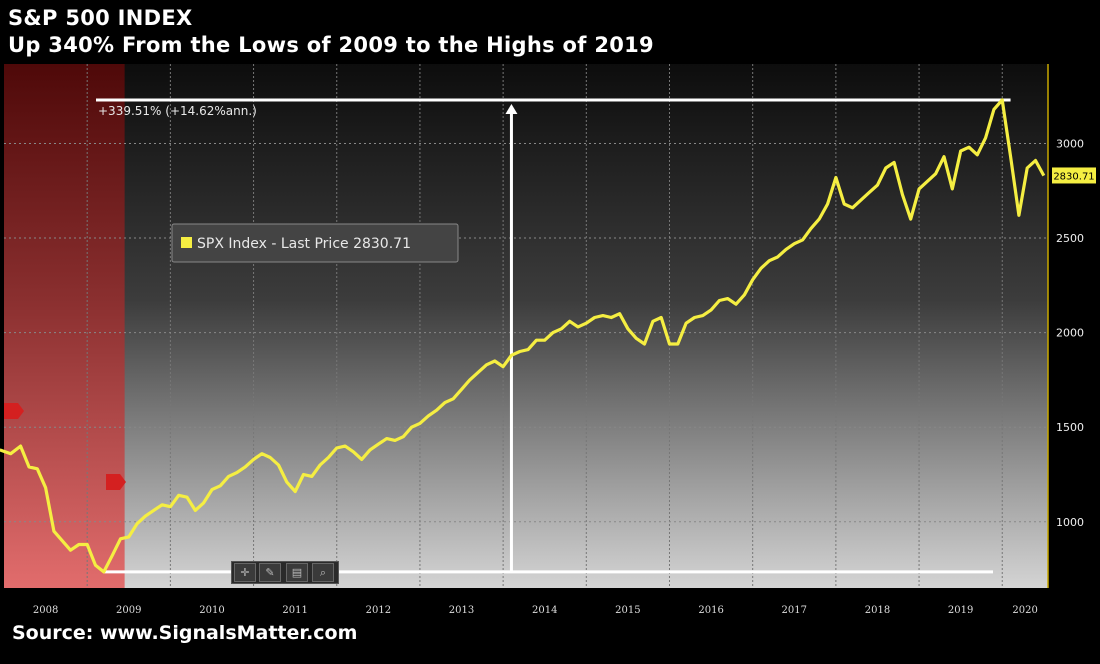 Image resolution: width=1100 pixels, height=664 pixels. I want to click on last-price-tag-label: 2830.71, so click(1073, 176).